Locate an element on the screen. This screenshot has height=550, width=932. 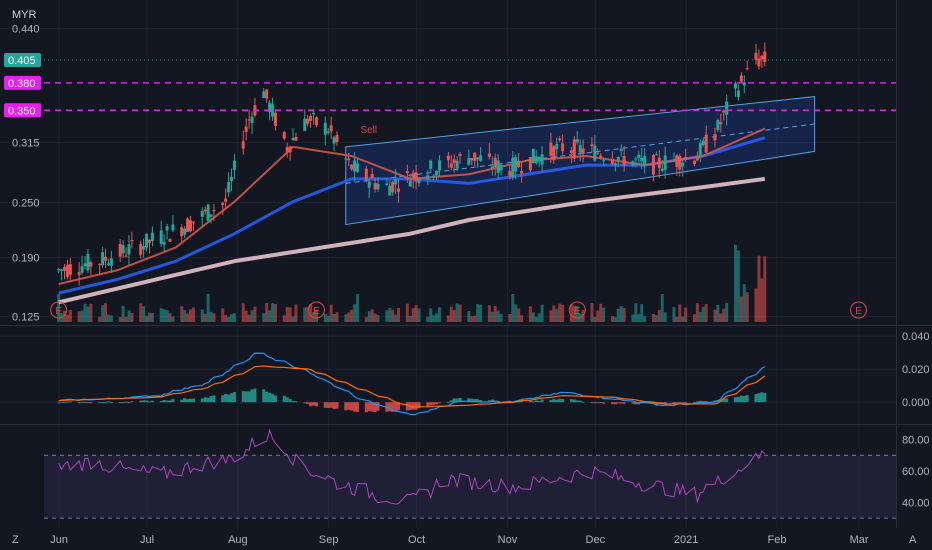
rsi-tick-label: 60.00 is located at coordinates (916, 472).